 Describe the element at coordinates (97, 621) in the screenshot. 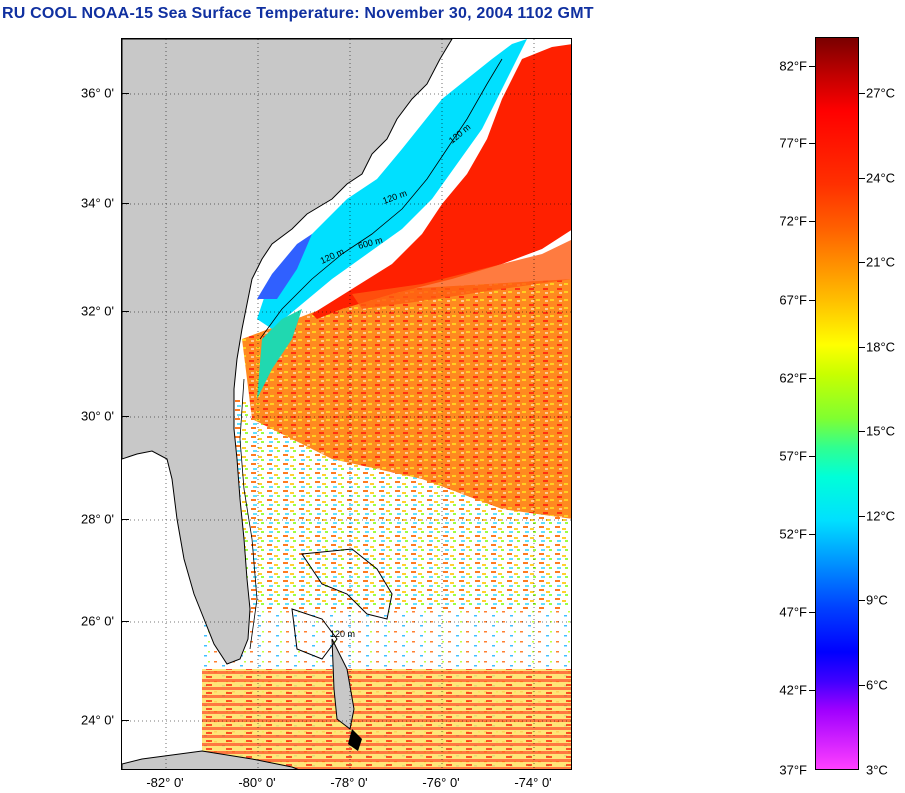

I see `latitude-label: 26° 0'` at that location.